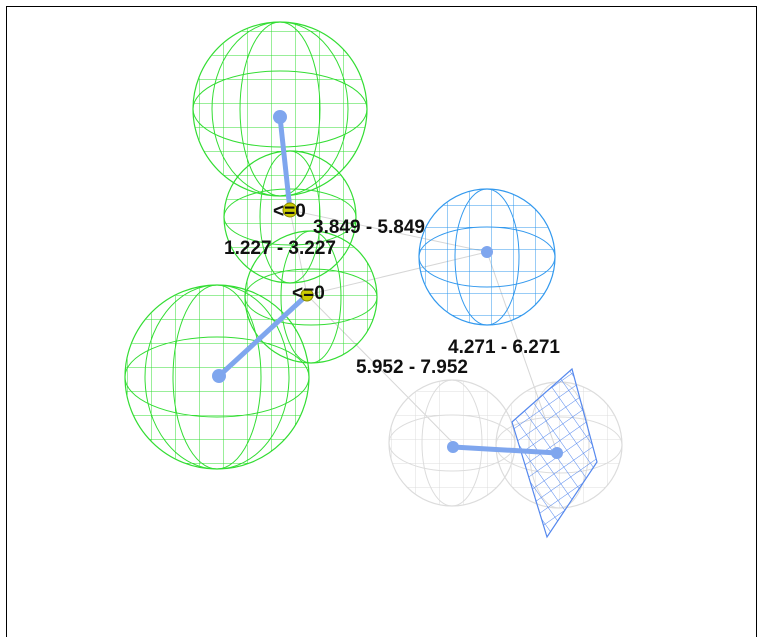 The height and width of the screenshot is (638, 761). I want to click on vector-top, so click(283, 160).